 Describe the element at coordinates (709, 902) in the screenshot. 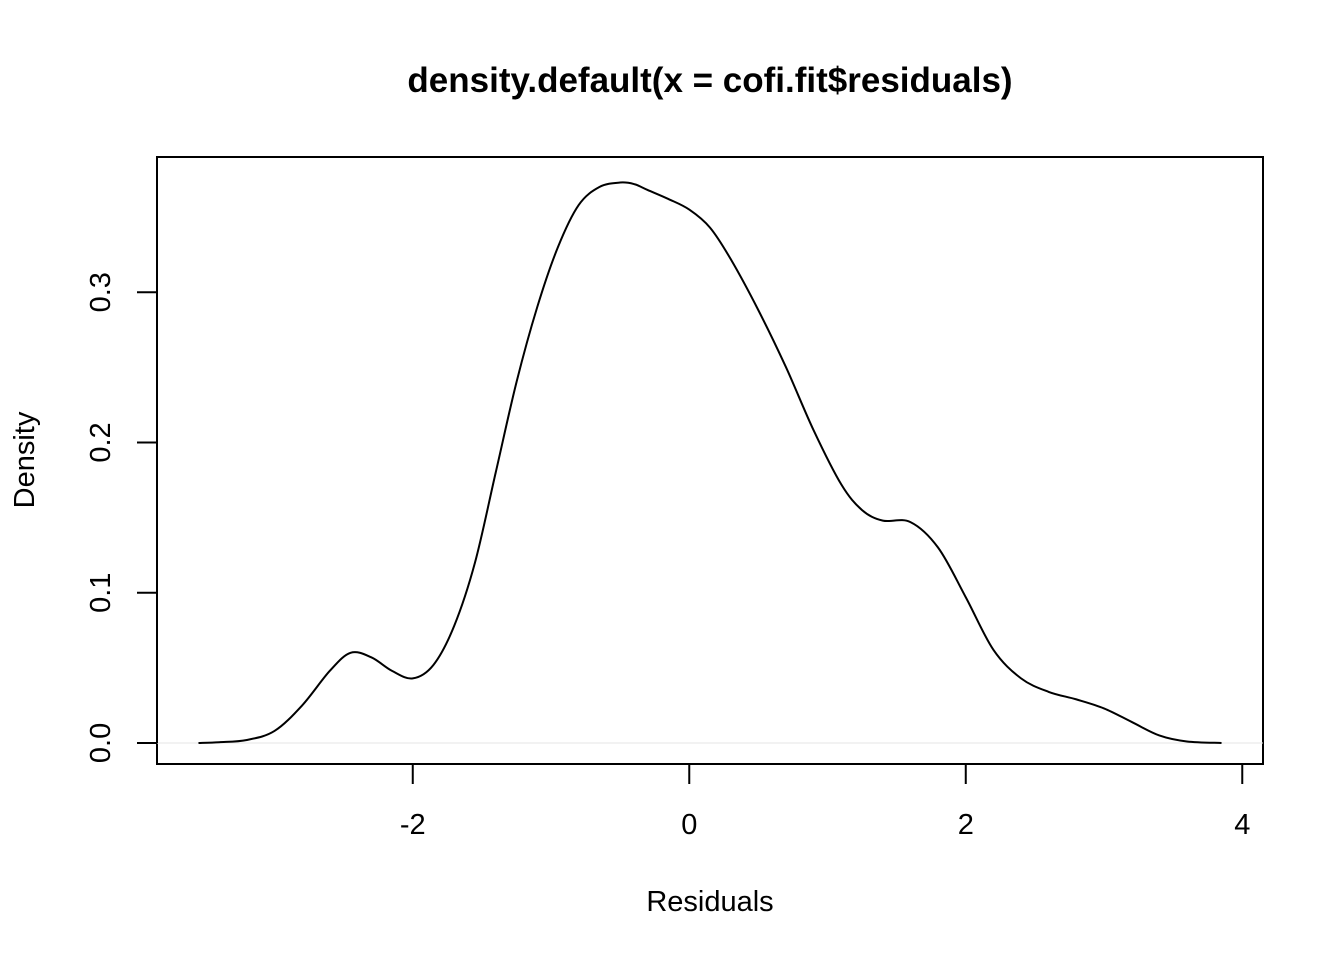

I see `x-axis-label: Residuals` at that location.